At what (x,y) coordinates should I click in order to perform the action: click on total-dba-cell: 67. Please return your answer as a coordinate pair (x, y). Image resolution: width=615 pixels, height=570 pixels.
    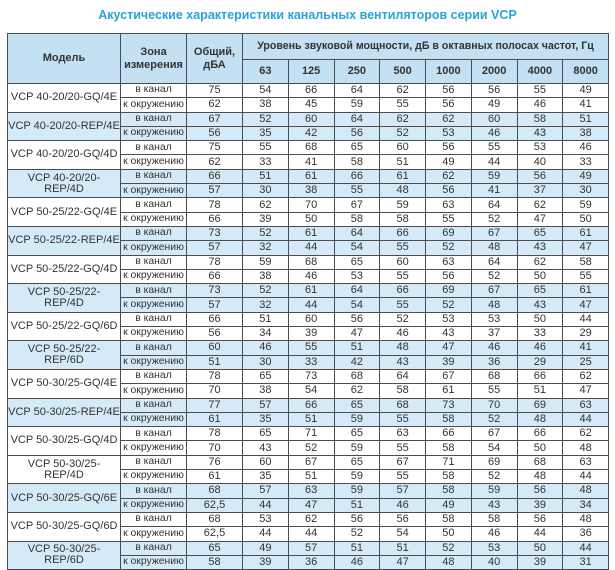
    Looking at the image, I should click on (214, 119).